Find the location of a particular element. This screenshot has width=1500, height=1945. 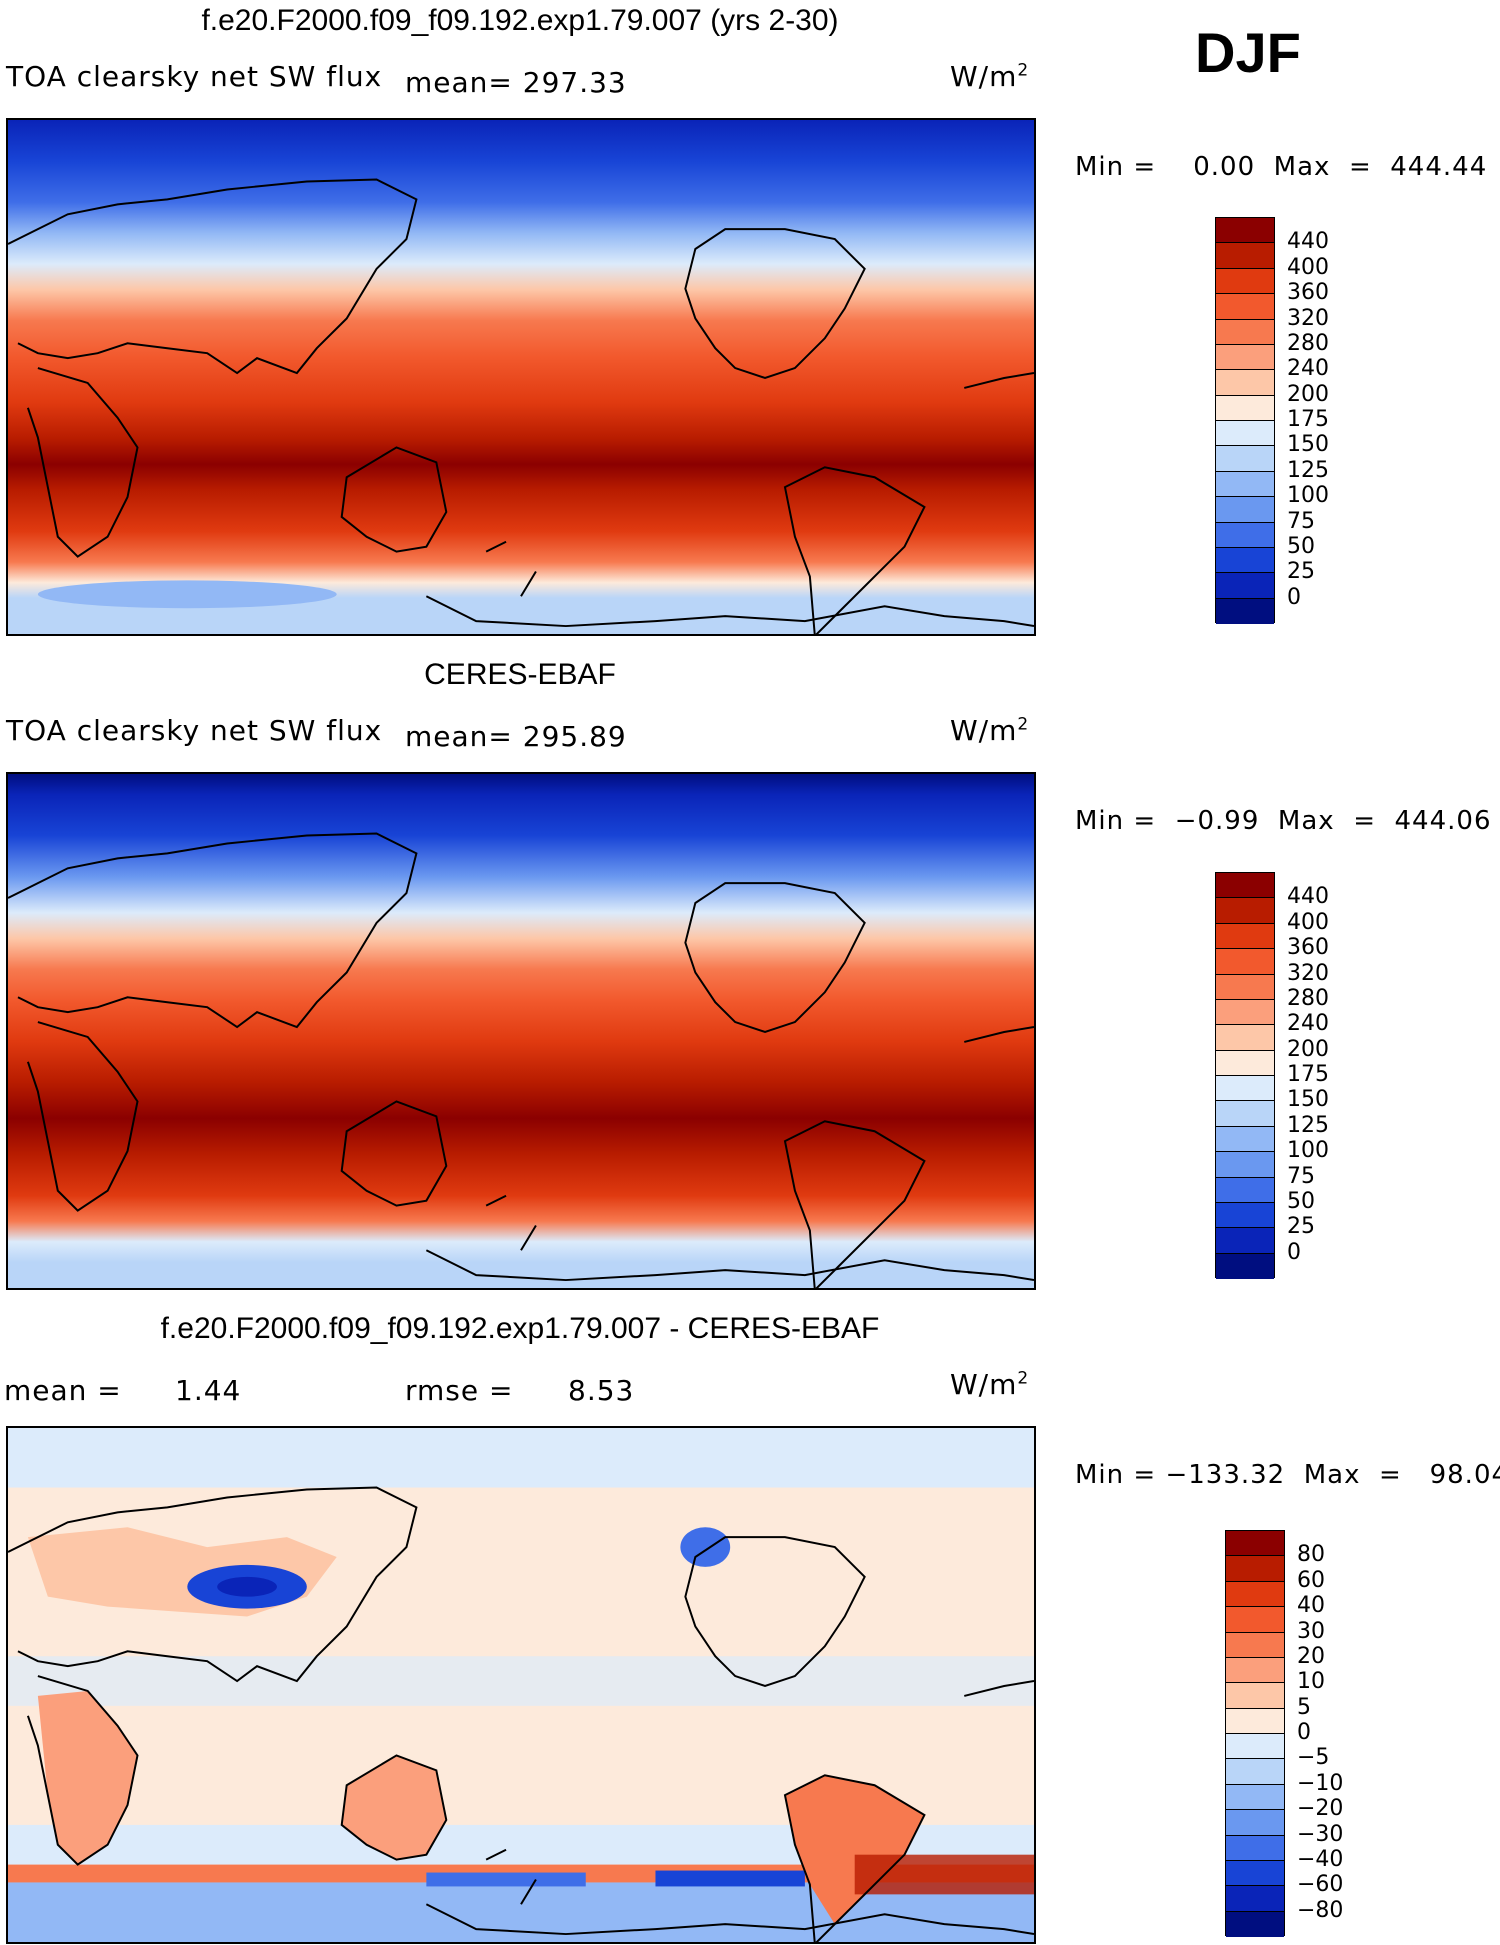

panel-3-units: W/m2 is located at coordinates (990, 1384).